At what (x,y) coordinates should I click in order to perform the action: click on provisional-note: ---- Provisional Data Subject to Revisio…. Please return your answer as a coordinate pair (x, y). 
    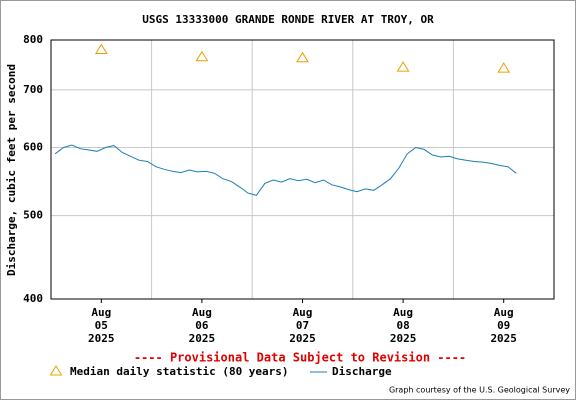
    Looking at the image, I should click on (300, 358).